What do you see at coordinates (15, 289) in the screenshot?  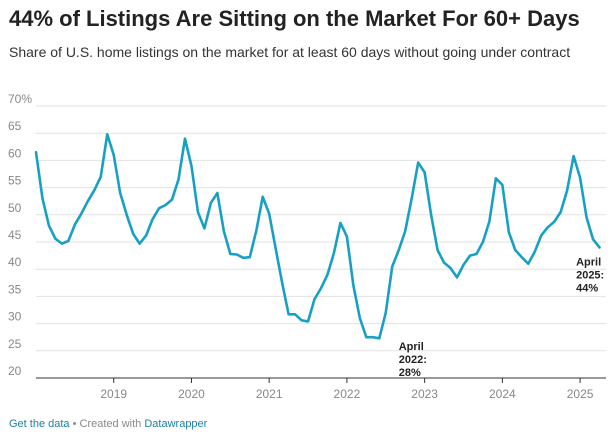 I see `y-tick-label: 35` at bounding box center [15, 289].